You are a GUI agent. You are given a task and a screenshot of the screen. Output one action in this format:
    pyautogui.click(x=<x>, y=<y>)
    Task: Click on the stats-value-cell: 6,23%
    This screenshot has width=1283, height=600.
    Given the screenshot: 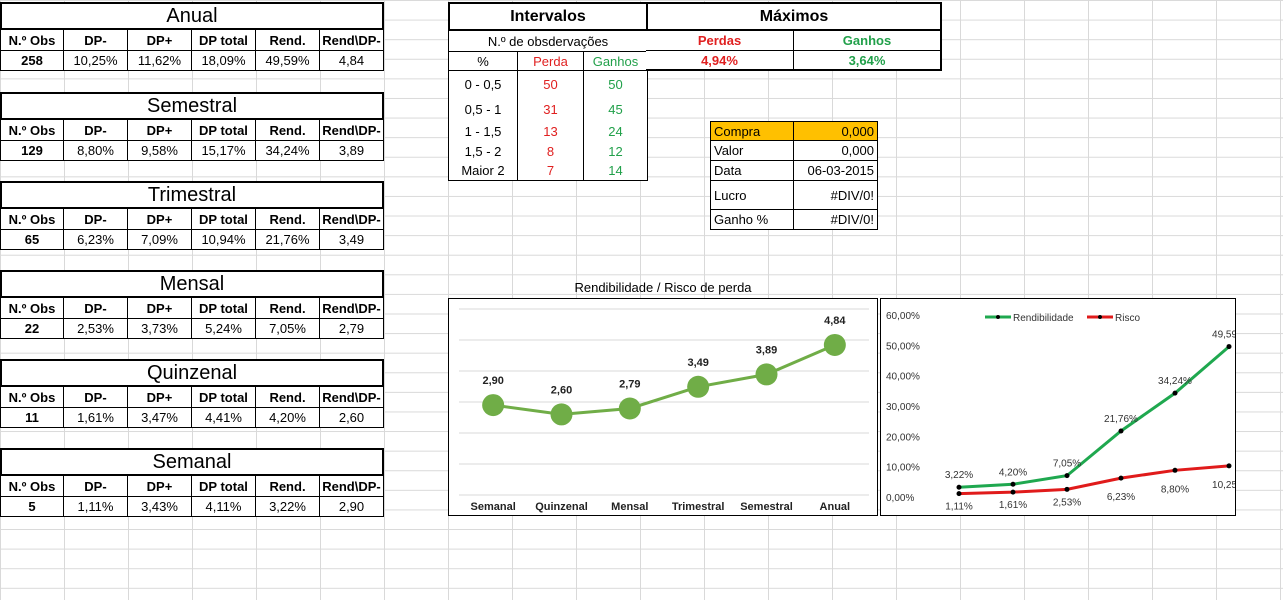 What is the action you would take?
    pyautogui.click(x=96, y=240)
    